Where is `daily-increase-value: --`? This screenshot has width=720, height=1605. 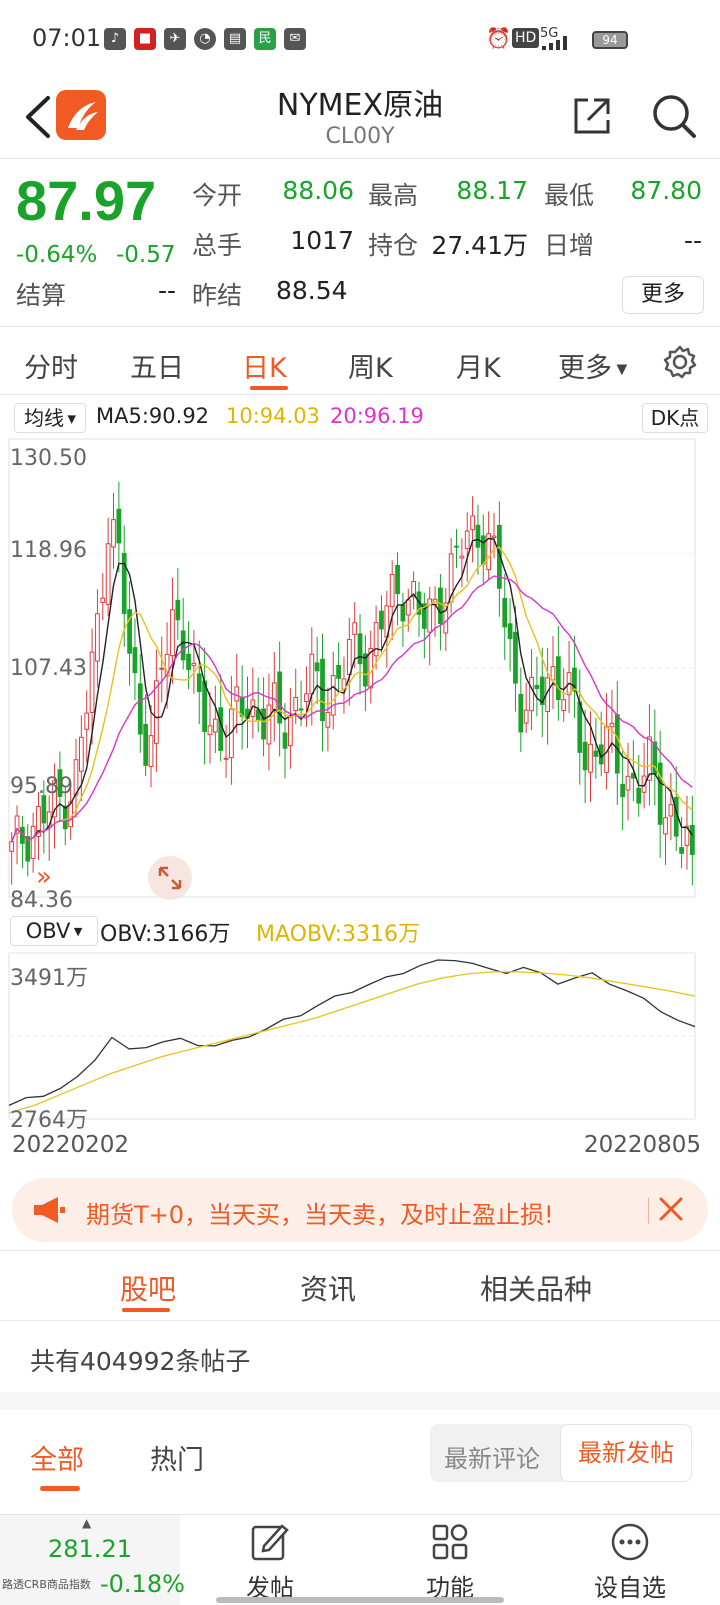
daily-increase-value: -- is located at coordinates (692, 240).